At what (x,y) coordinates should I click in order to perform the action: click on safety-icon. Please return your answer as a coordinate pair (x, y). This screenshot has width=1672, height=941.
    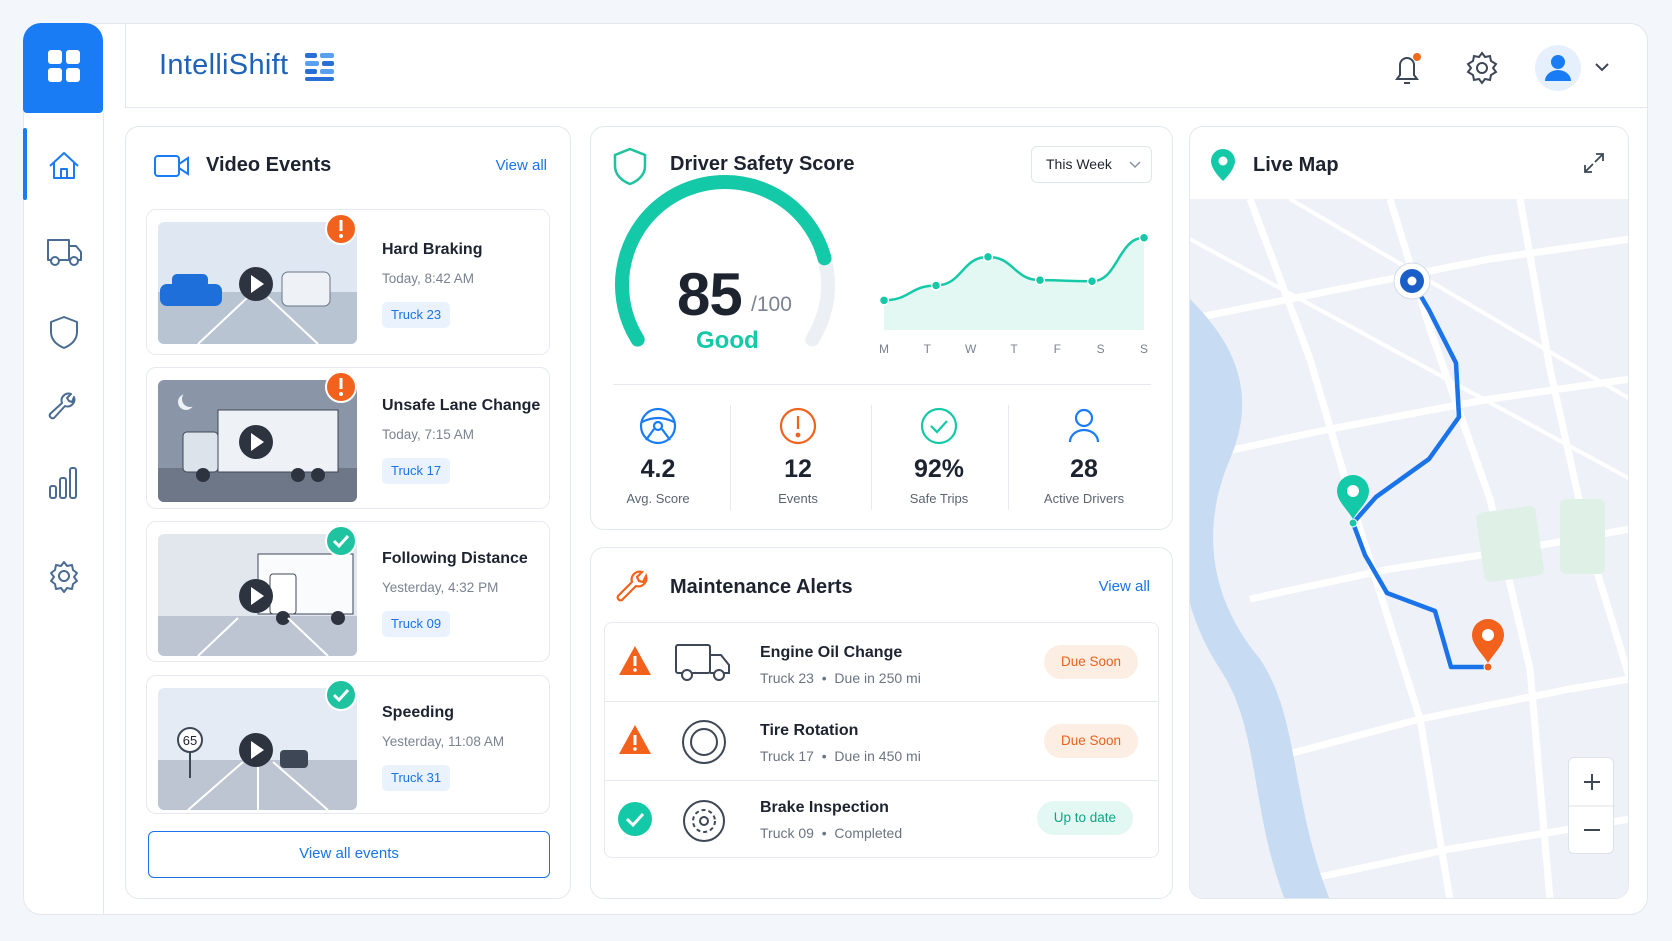
    Looking at the image, I should click on (64, 332).